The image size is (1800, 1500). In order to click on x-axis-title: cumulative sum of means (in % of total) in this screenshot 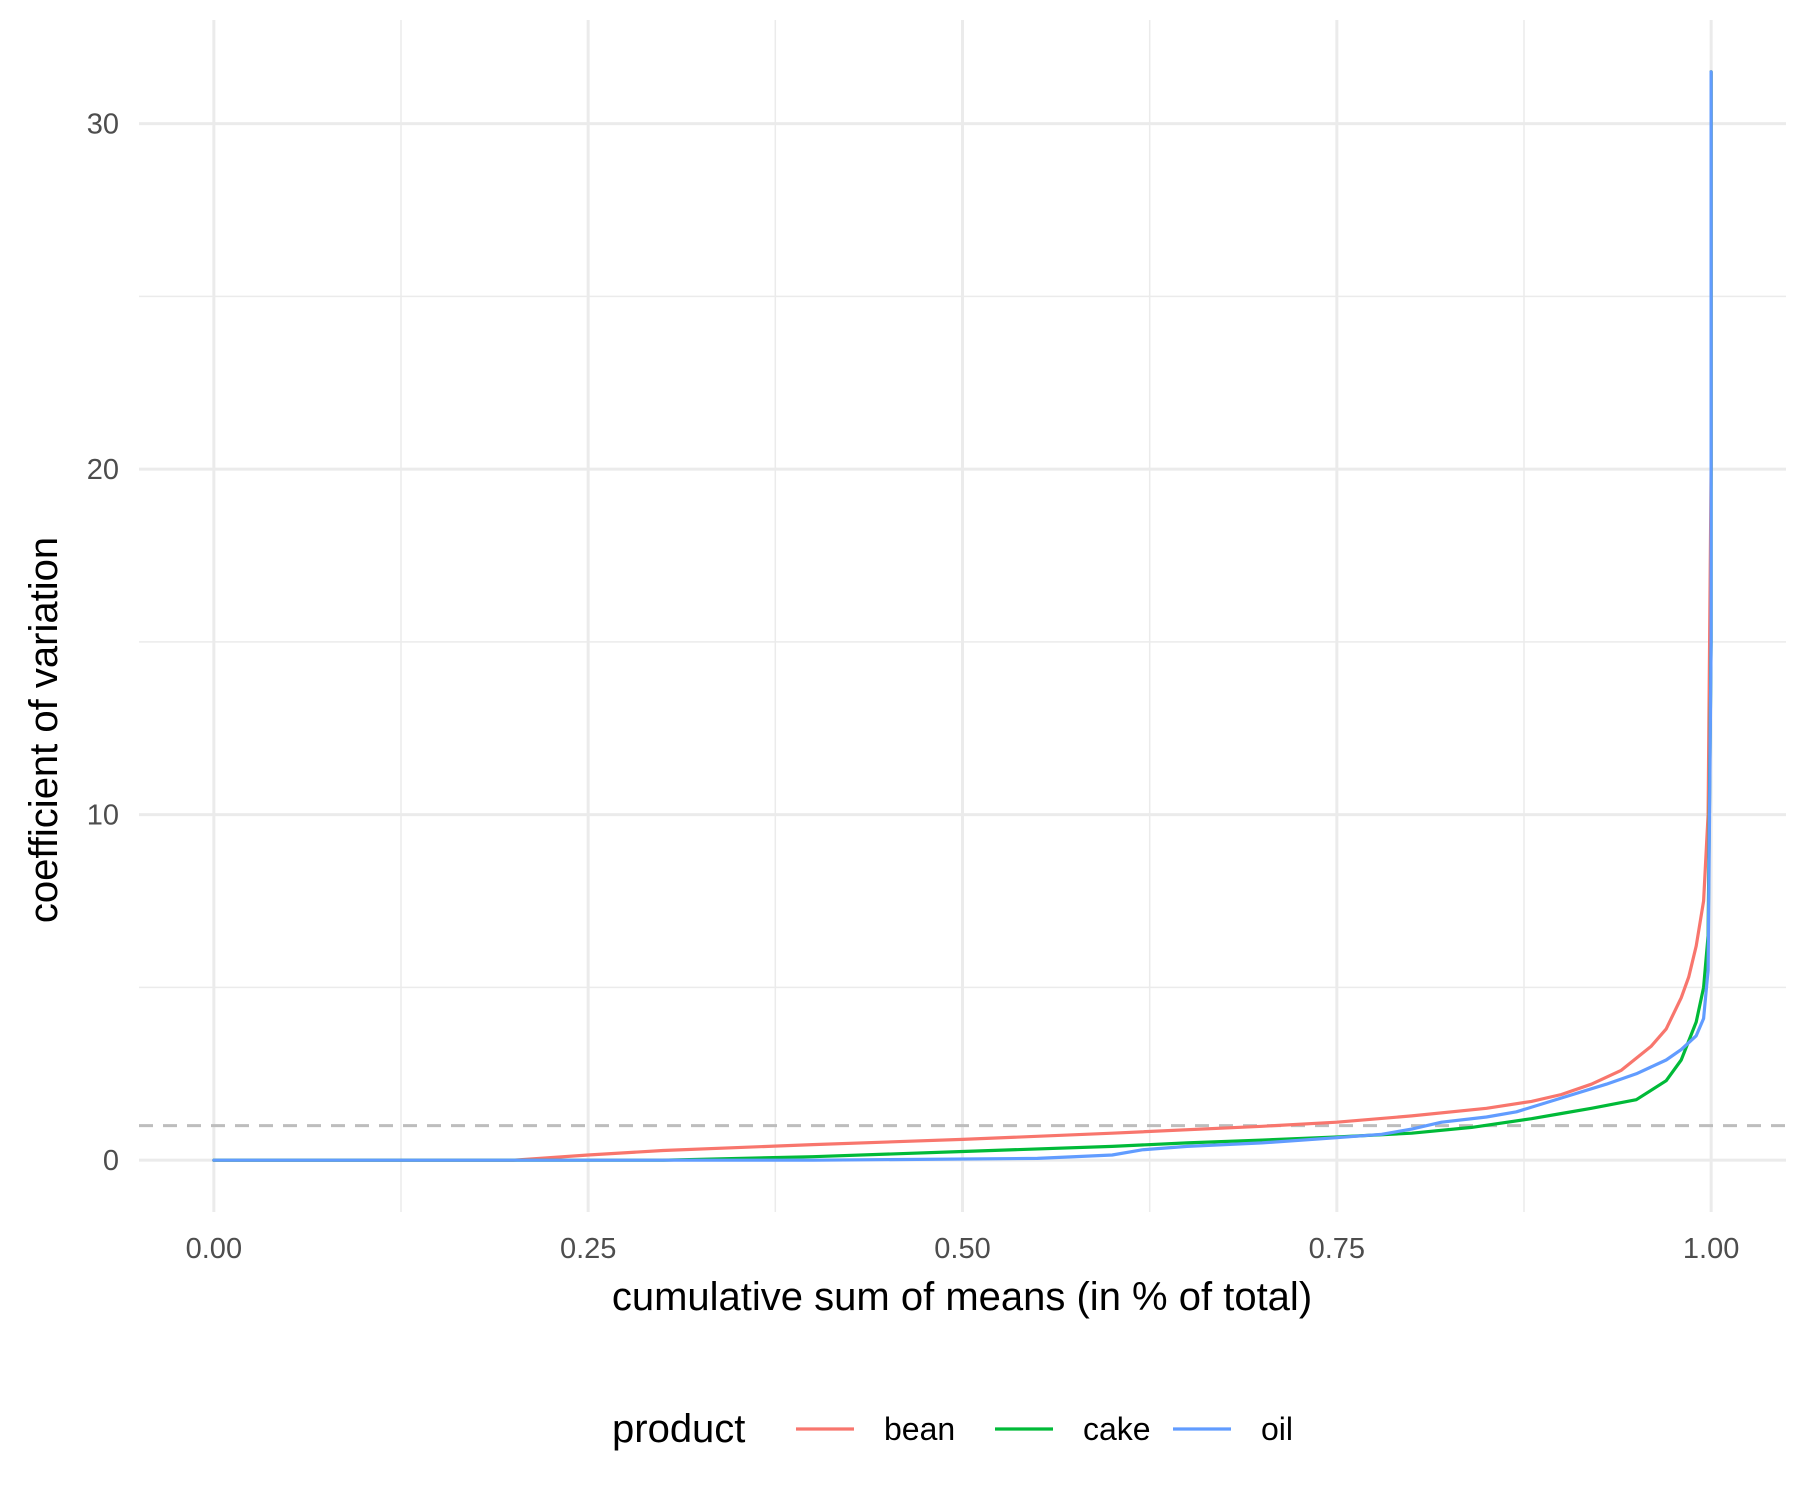, I will do `click(962, 1297)`.